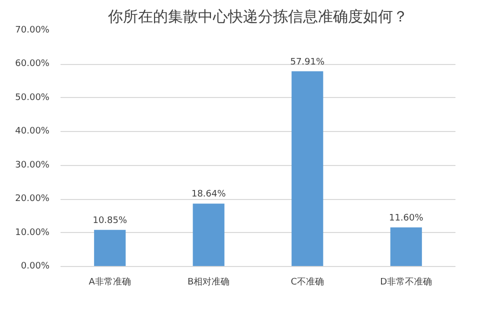  I want to click on x-tick-label: B相对准确, so click(209, 282).